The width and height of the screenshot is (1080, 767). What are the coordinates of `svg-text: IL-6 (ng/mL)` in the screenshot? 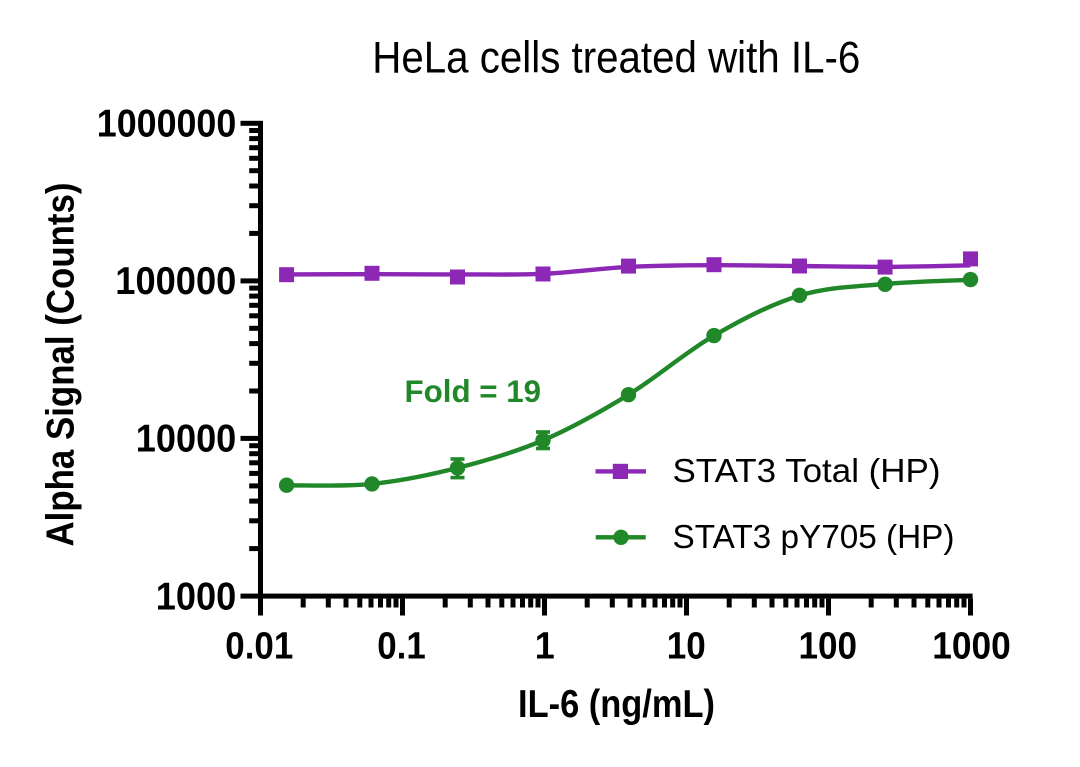 It's located at (616, 704).